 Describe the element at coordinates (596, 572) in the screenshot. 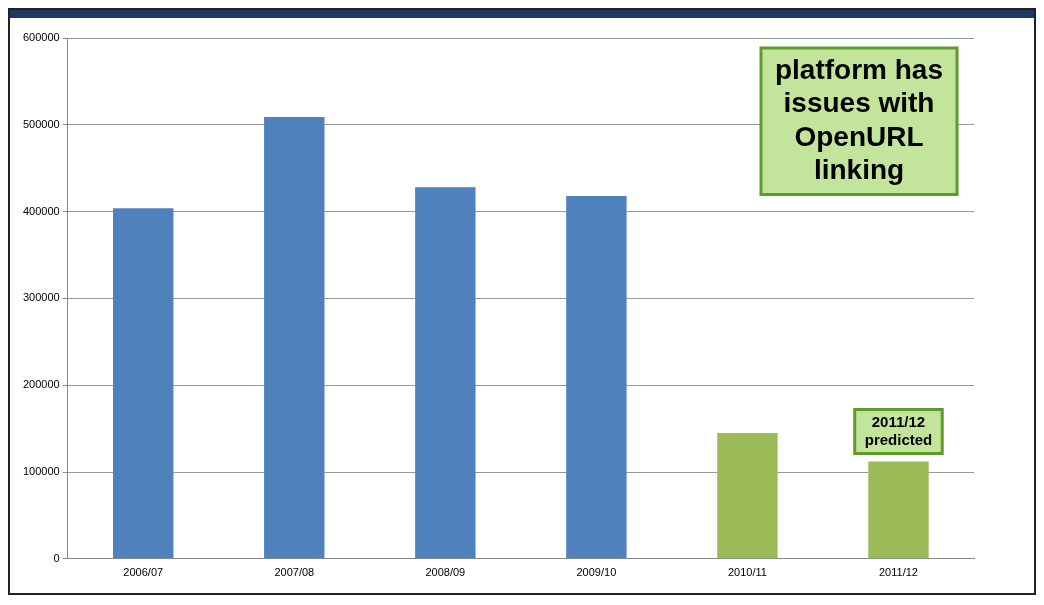

I see `x-tick-label: 2009/10` at that location.